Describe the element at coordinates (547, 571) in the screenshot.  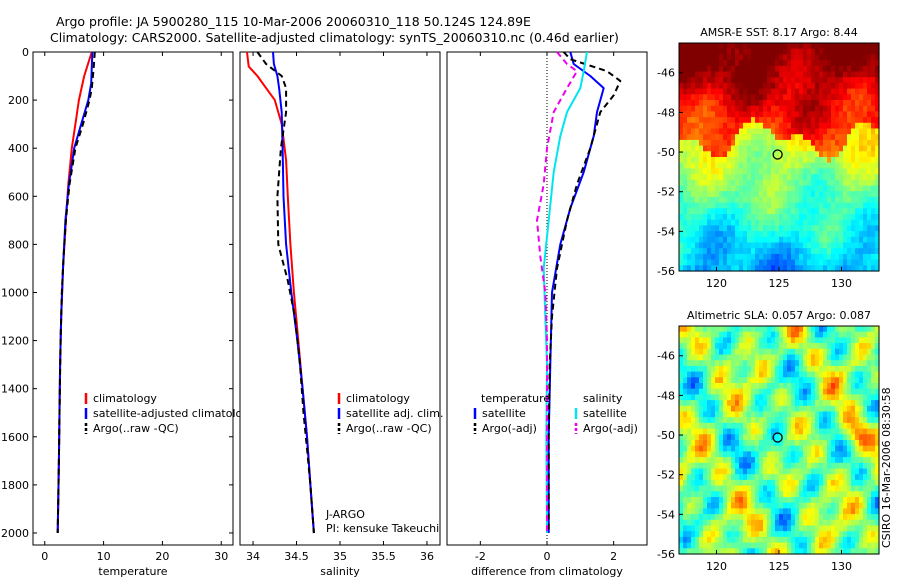
I see `difference-xlabel: difference from climatology` at that location.